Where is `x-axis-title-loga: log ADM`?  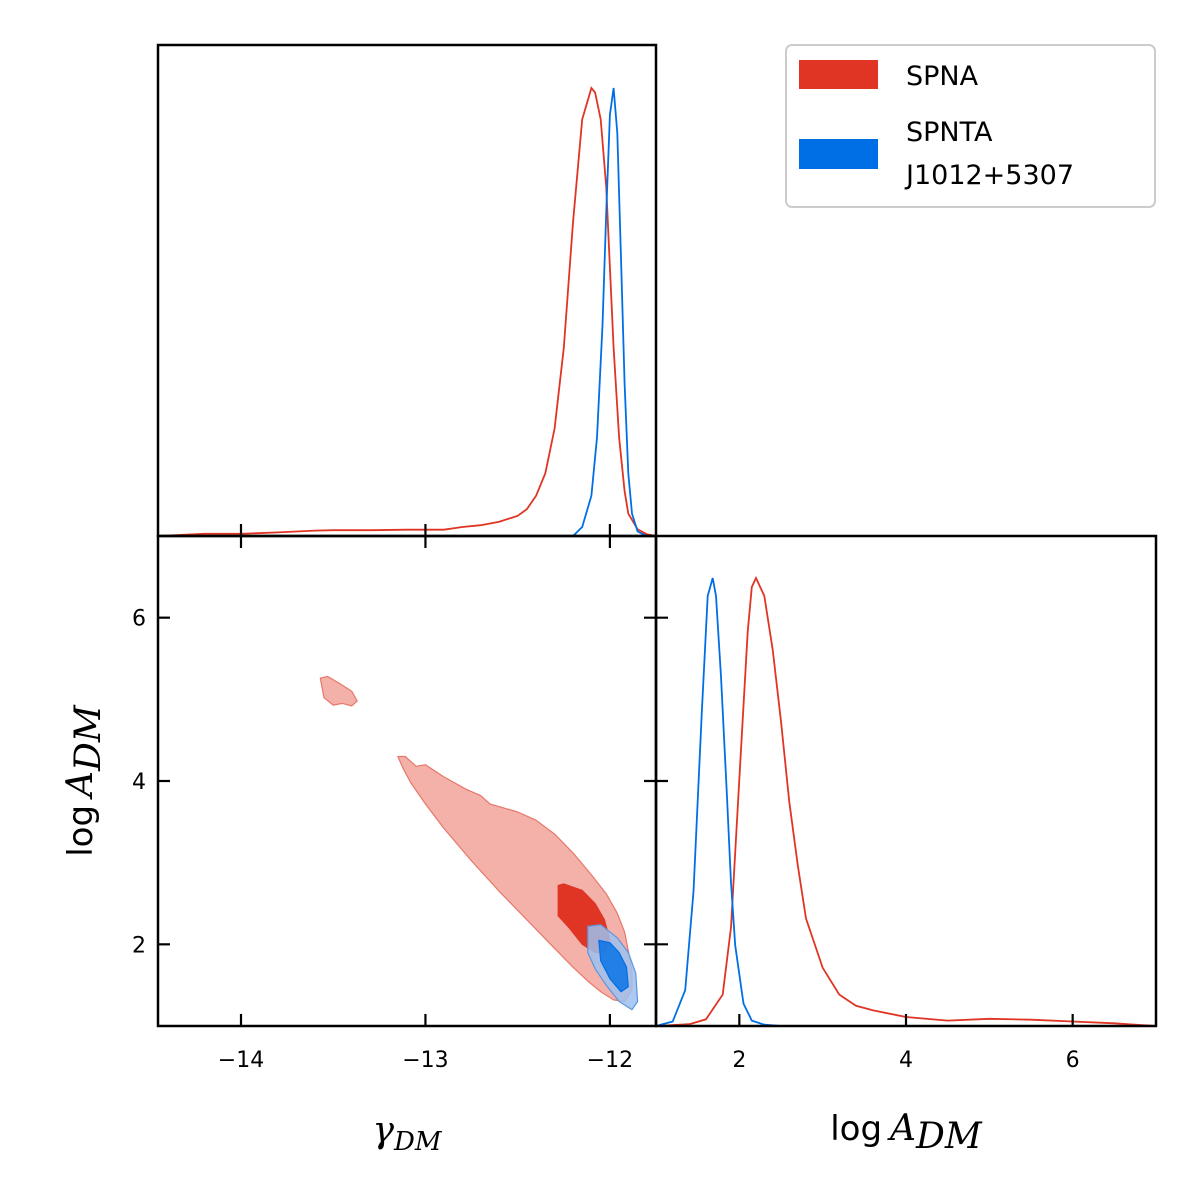
x-axis-title-loga: log ADM is located at coordinates (906, 1132).